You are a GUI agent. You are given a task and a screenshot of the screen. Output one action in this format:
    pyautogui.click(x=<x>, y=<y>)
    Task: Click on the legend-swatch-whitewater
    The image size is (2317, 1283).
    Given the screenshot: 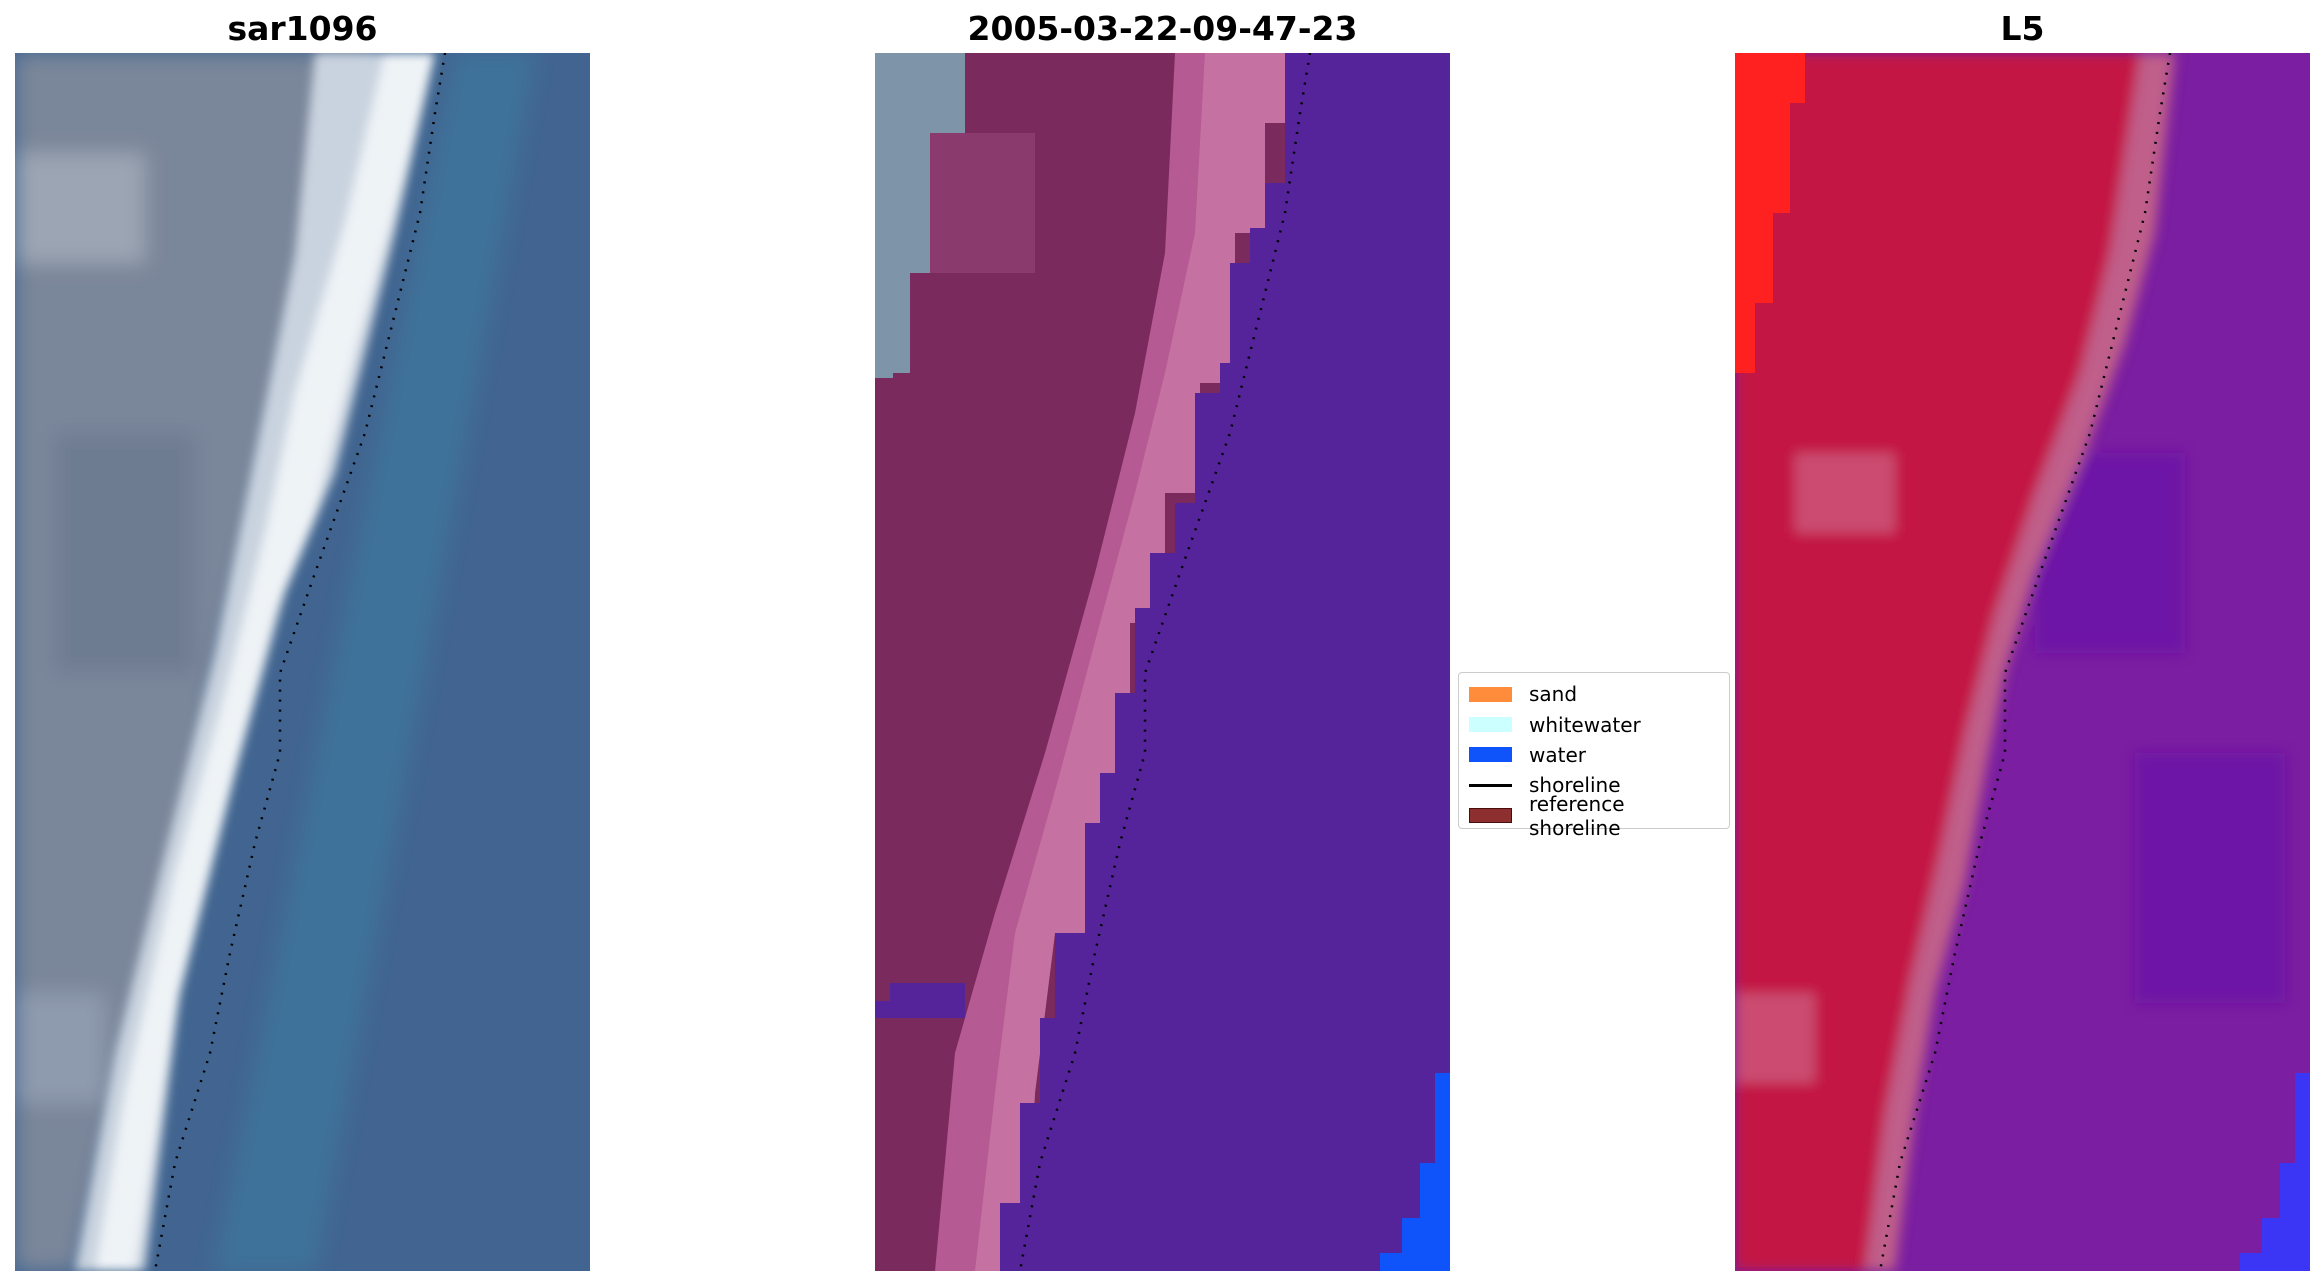 What is the action you would take?
    pyautogui.click(x=1490, y=725)
    